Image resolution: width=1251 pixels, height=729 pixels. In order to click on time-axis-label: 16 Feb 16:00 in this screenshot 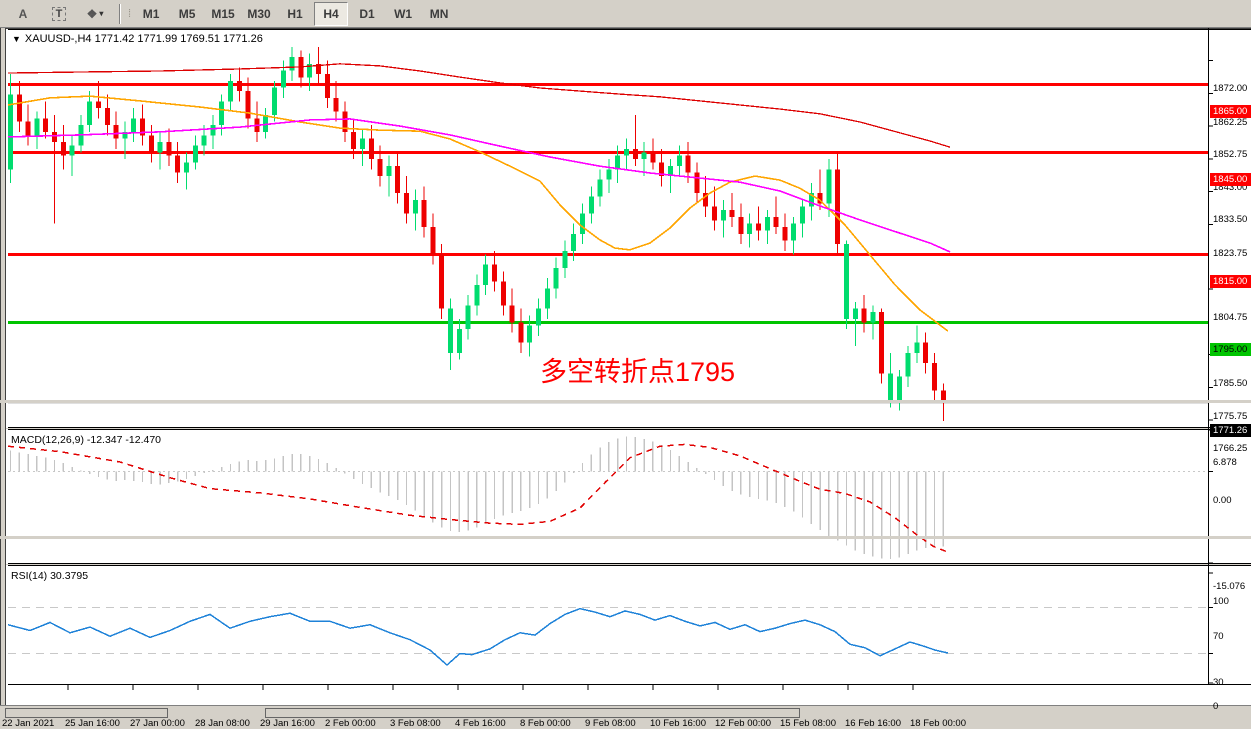, I will do `click(873, 723)`.